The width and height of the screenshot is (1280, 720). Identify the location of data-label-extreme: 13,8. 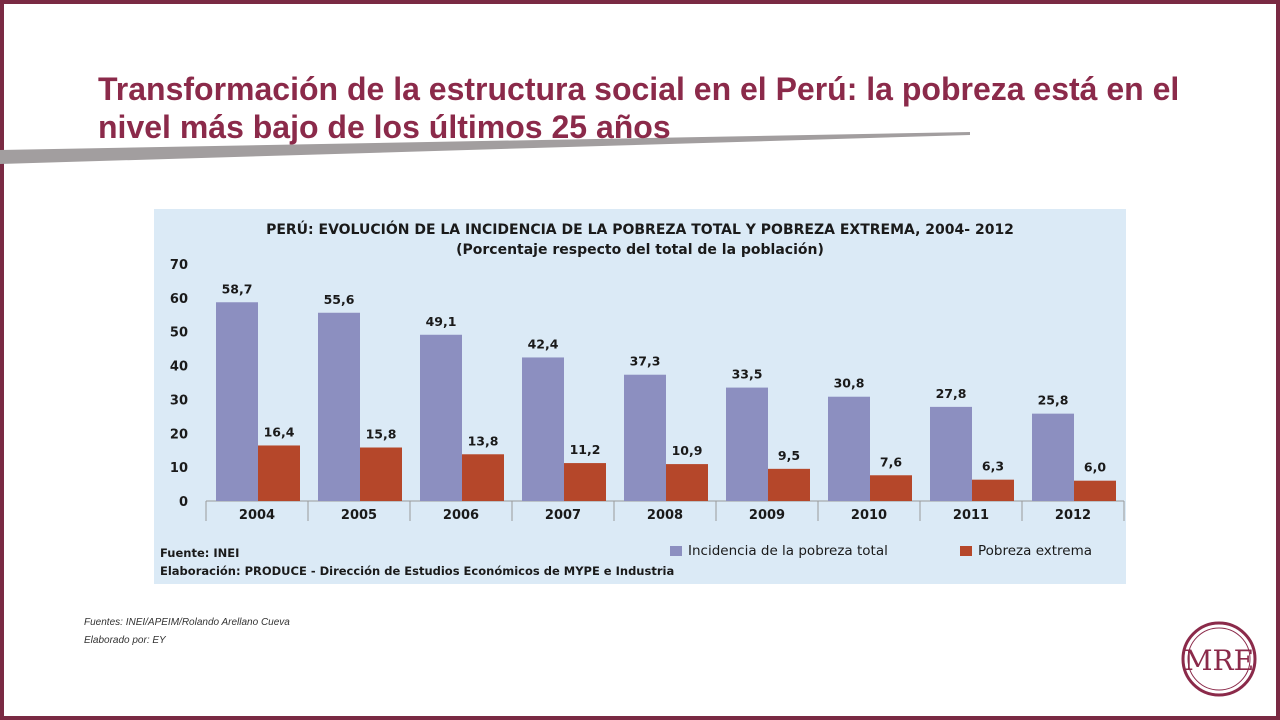
(483, 440).